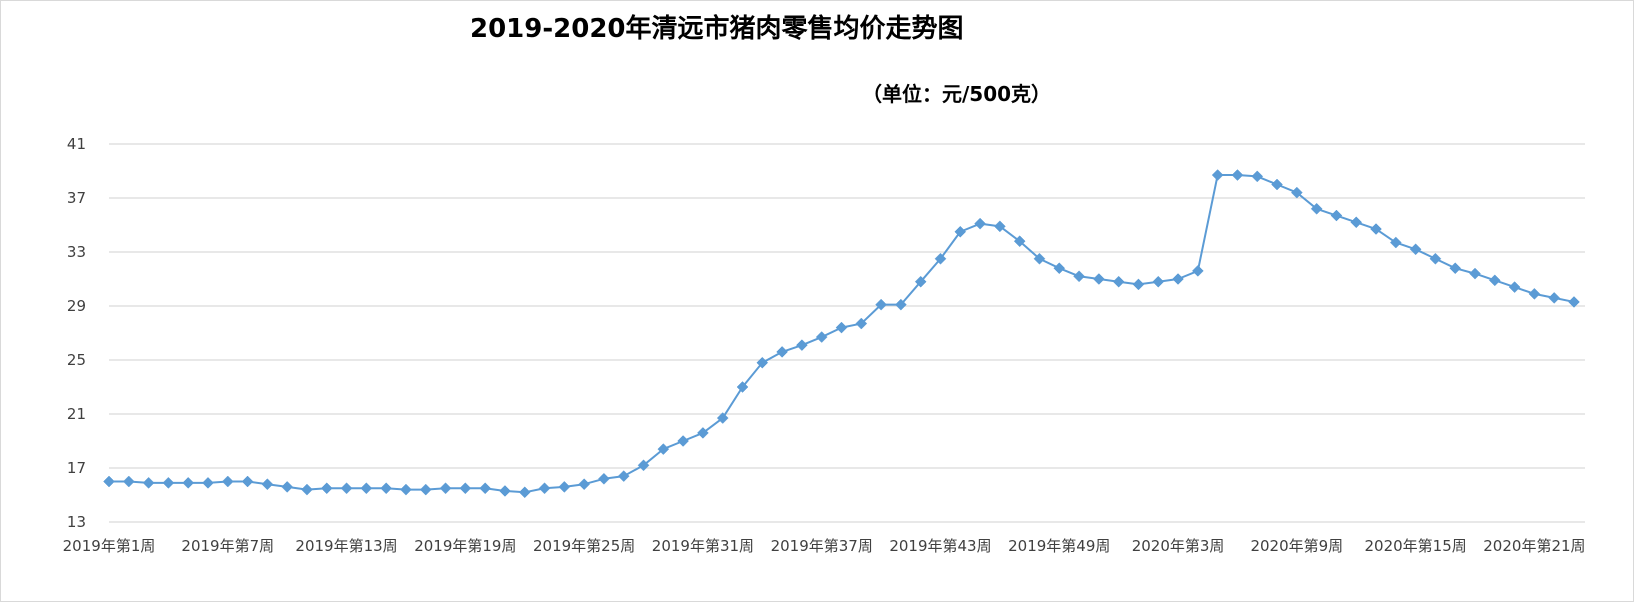  I want to click on x-tick-label: 2019年第13周, so click(346, 546).